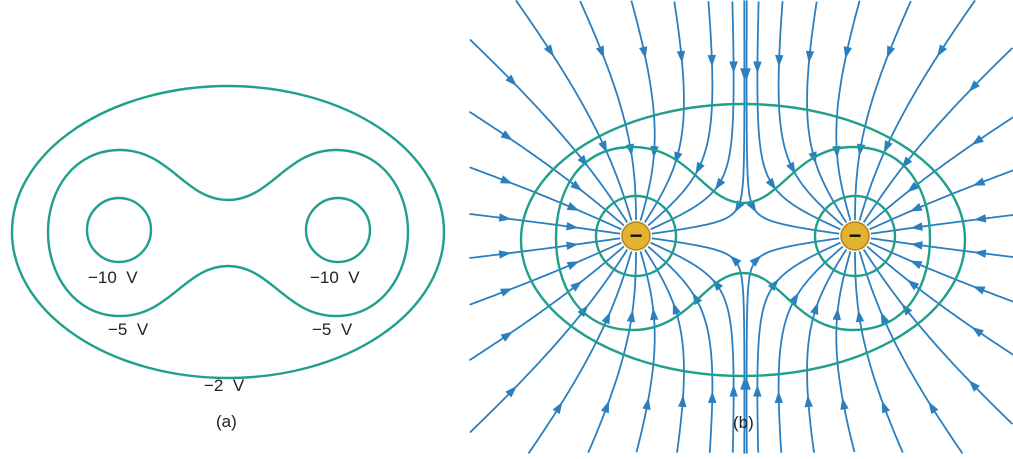 This screenshot has height=459, width=1013. I want to click on charge-right-body, so click(855, 236).